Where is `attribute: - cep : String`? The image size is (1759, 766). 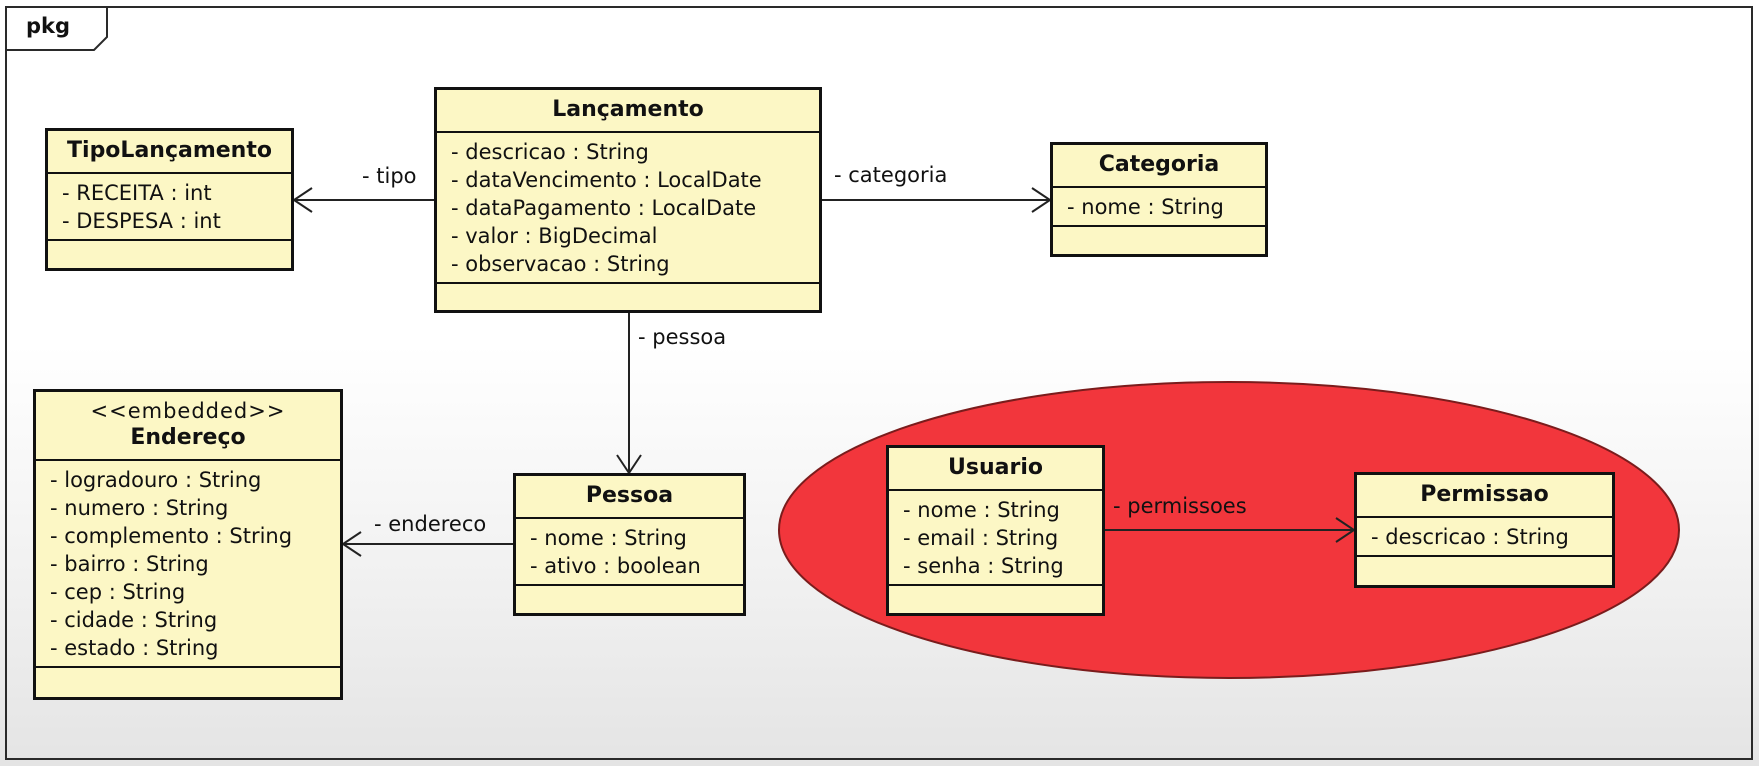 attribute: - cep : String is located at coordinates (118, 592).